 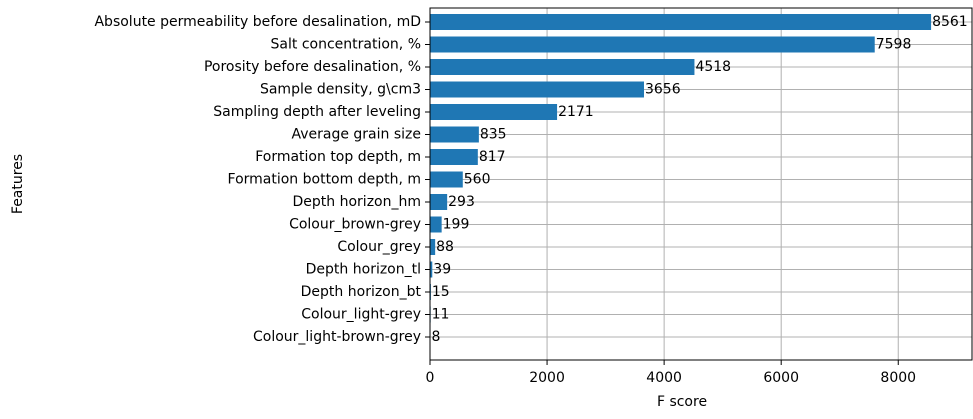 What do you see at coordinates (547, 378) in the screenshot?
I see `x-tick-label: 2000` at bounding box center [547, 378].